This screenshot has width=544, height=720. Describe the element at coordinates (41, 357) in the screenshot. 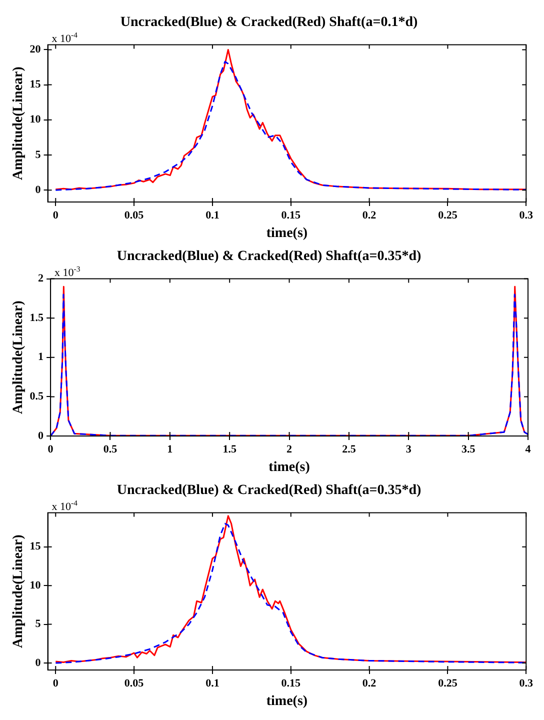

I see `y-tick-label: 1` at that location.